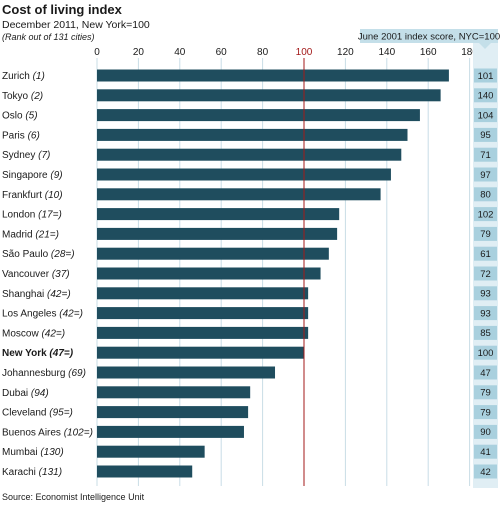  I want to click on score-value: 79, so click(485, 393).